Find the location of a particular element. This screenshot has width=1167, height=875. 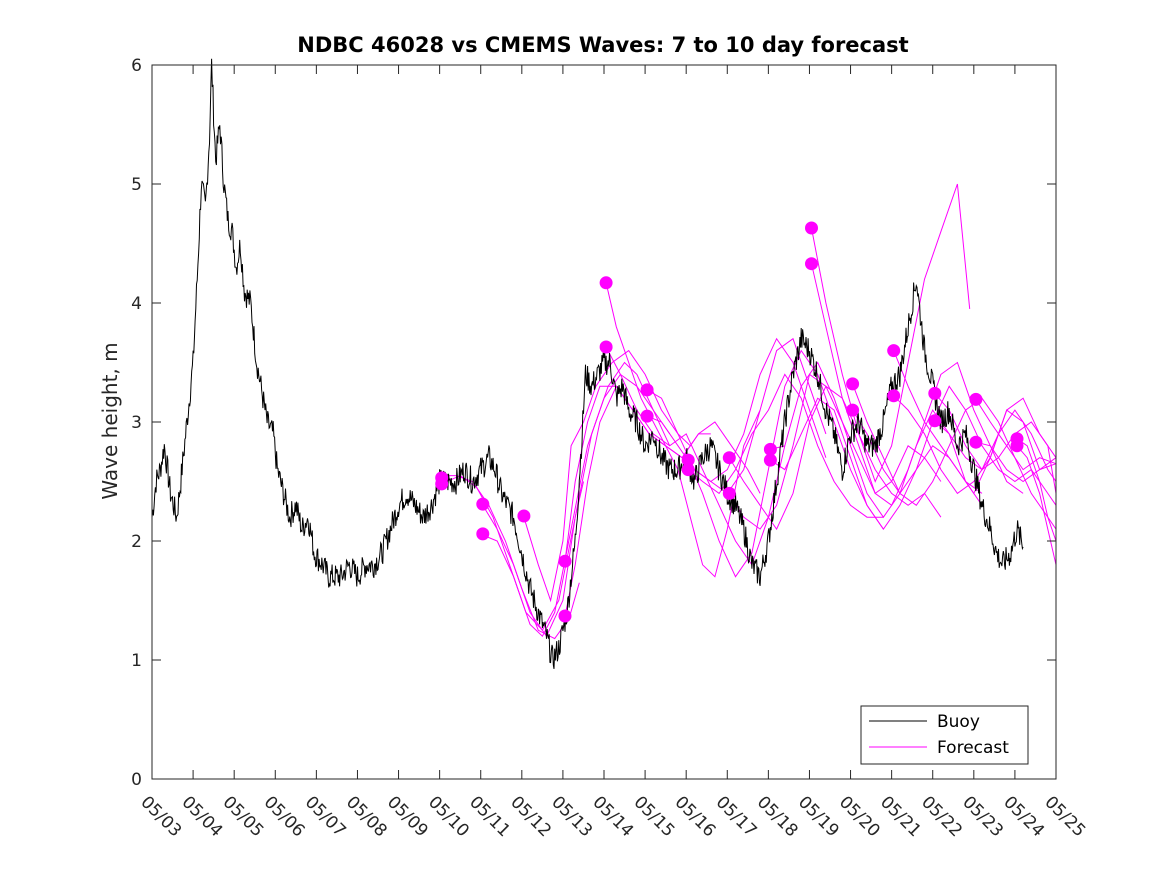

y-tick-label-5: 5 is located at coordinates (136, 185).